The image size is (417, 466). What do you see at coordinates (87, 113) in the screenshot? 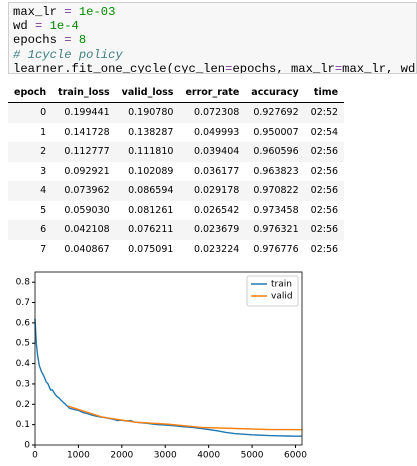
I see `table-cell: 0.199441` at bounding box center [87, 113].